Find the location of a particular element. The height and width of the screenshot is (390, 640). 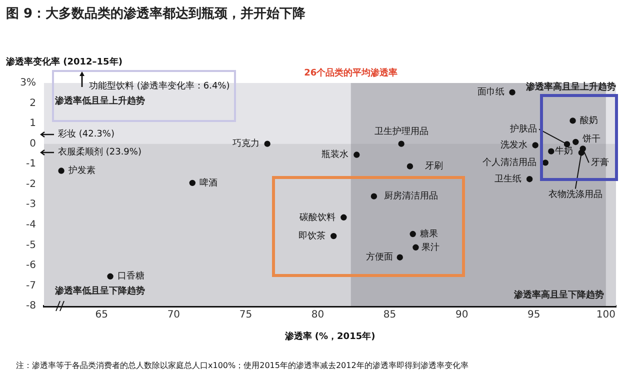

y-tick-label: -8 is located at coordinates (31, 306).